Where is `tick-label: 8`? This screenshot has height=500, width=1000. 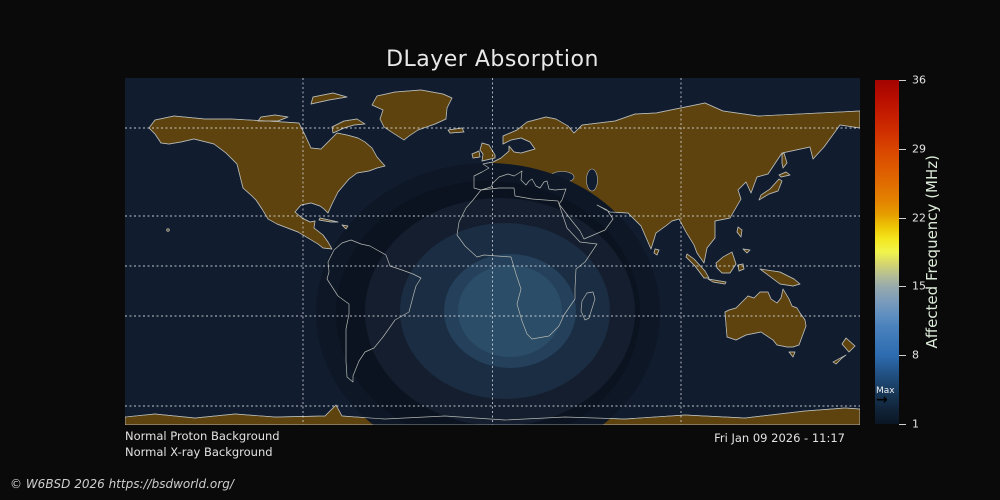 tick-label: 8 is located at coordinates (915, 355).